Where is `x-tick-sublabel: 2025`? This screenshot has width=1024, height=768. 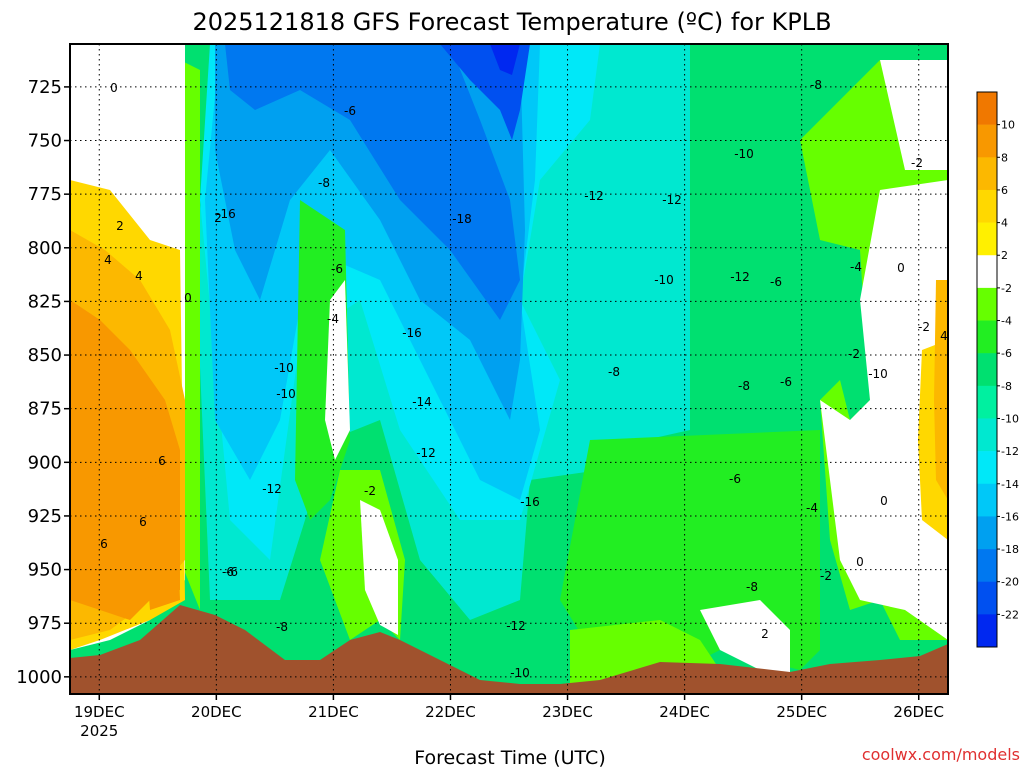 x-tick-sublabel: 2025 is located at coordinates (99, 731).